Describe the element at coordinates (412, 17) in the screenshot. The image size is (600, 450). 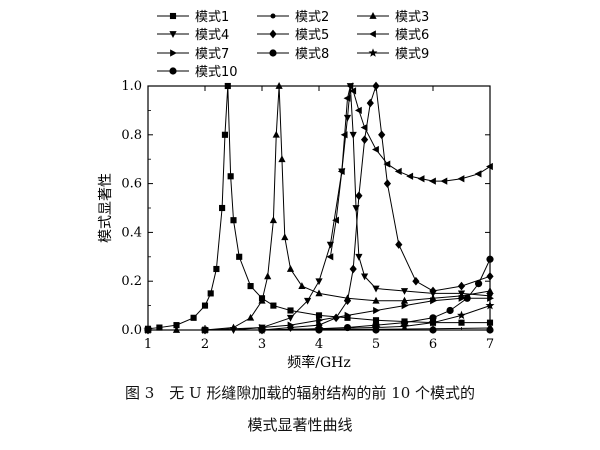
I see `legend-label: 模式3` at that location.